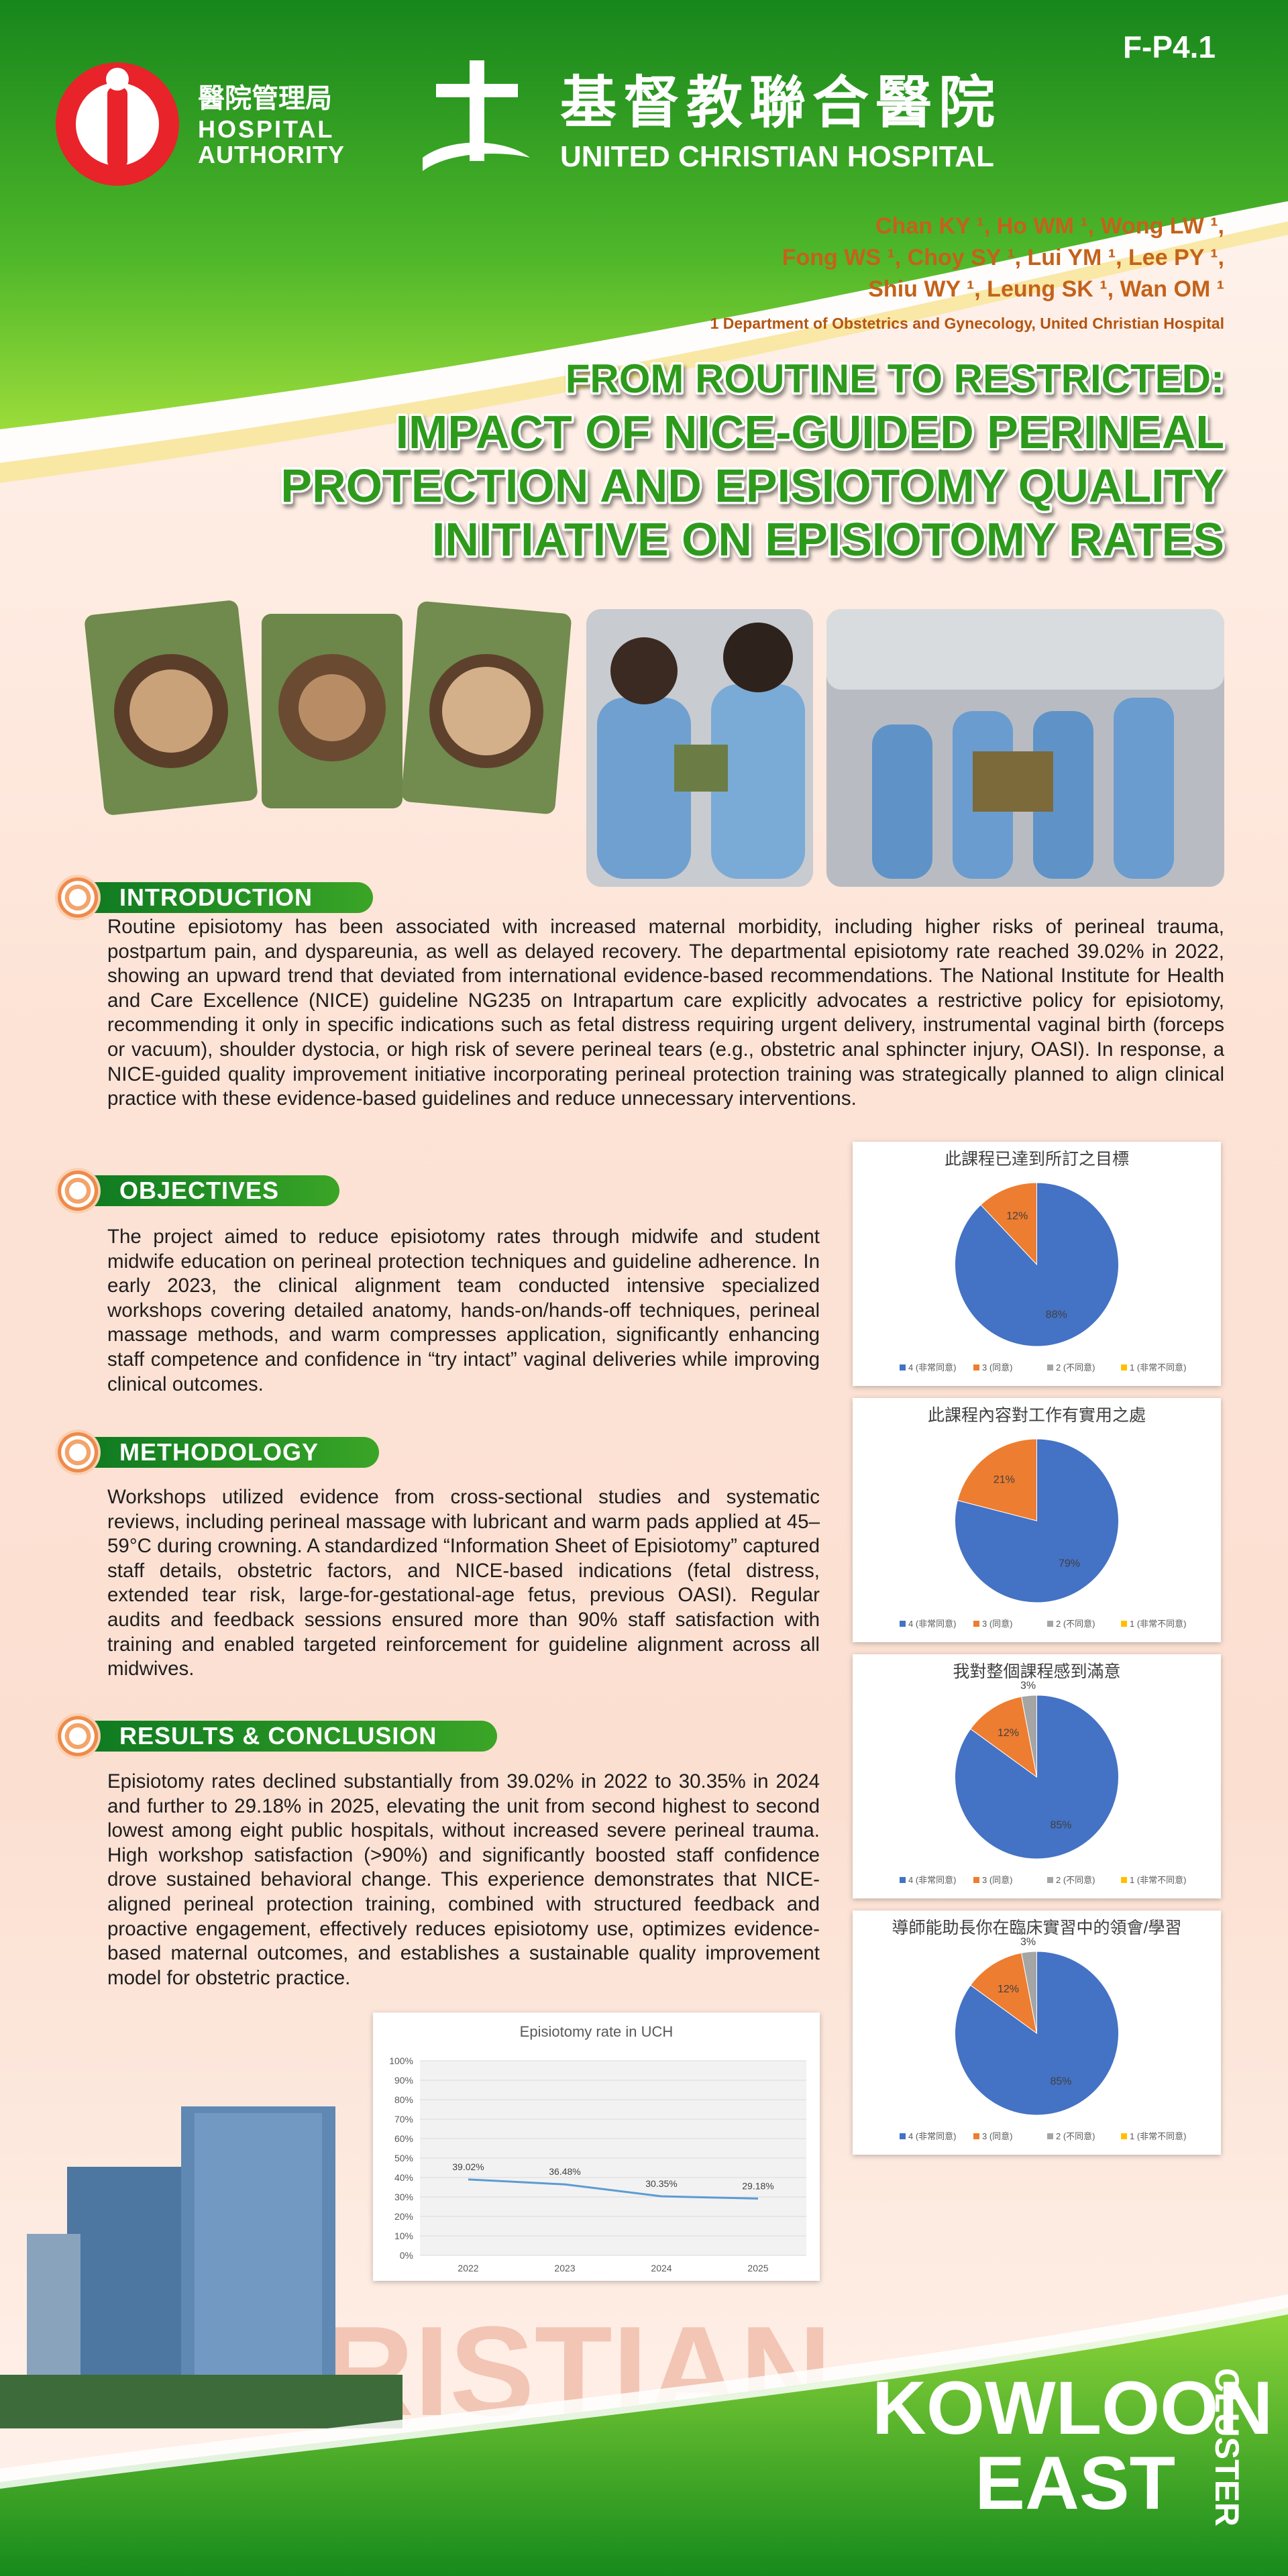  I want to click on uch-name-zh: 基督教聯合醫院, so click(781, 102).